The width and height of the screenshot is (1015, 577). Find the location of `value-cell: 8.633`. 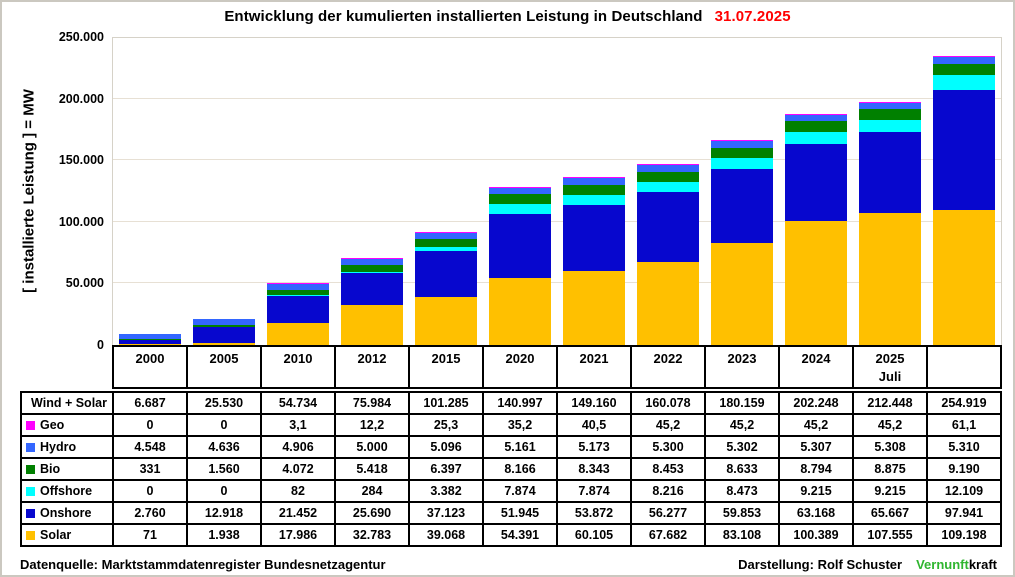

value-cell: 8.633 is located at coordinates (742, 469).